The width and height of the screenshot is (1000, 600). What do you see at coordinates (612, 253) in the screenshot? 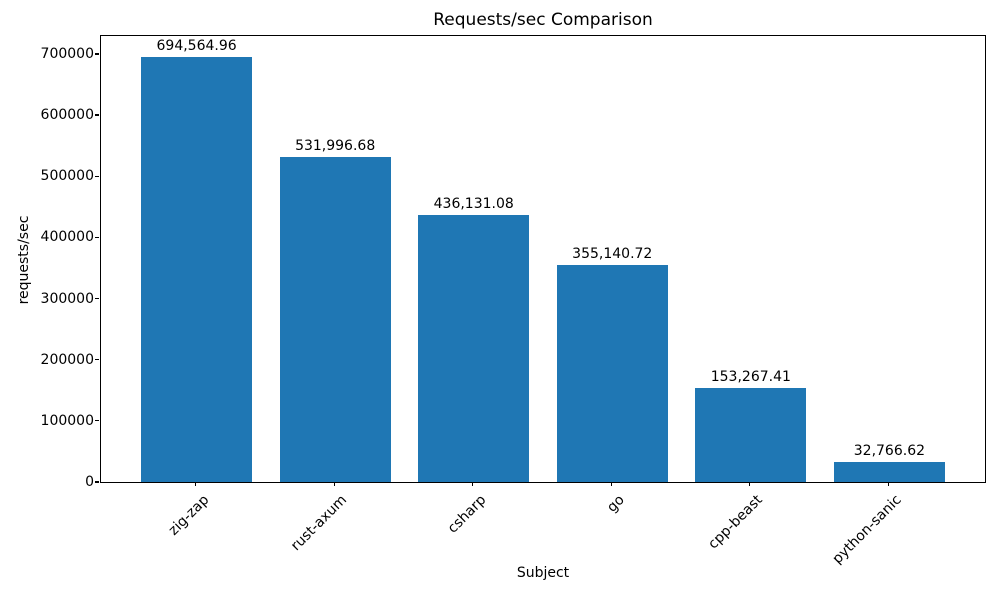
I see `bar-value-label: 355,140.72` at bounding box center [612, 253].